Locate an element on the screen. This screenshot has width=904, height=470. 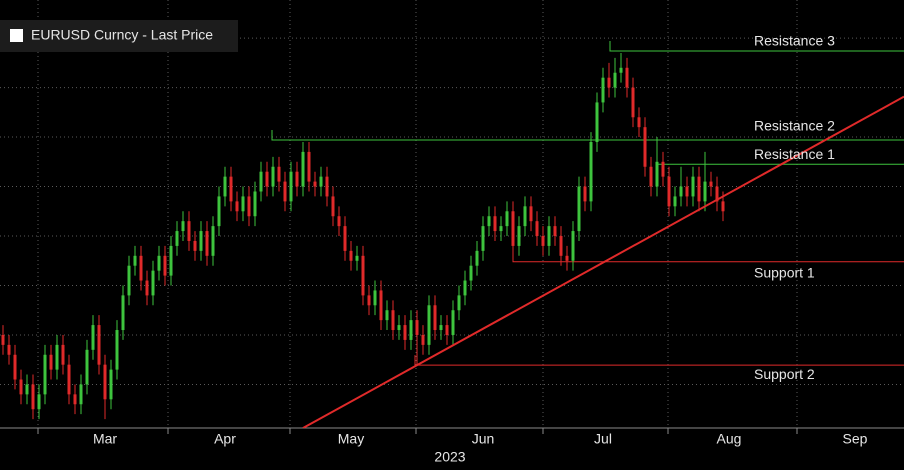
x-tick-label: Apr is located at coordinates (225, 439).